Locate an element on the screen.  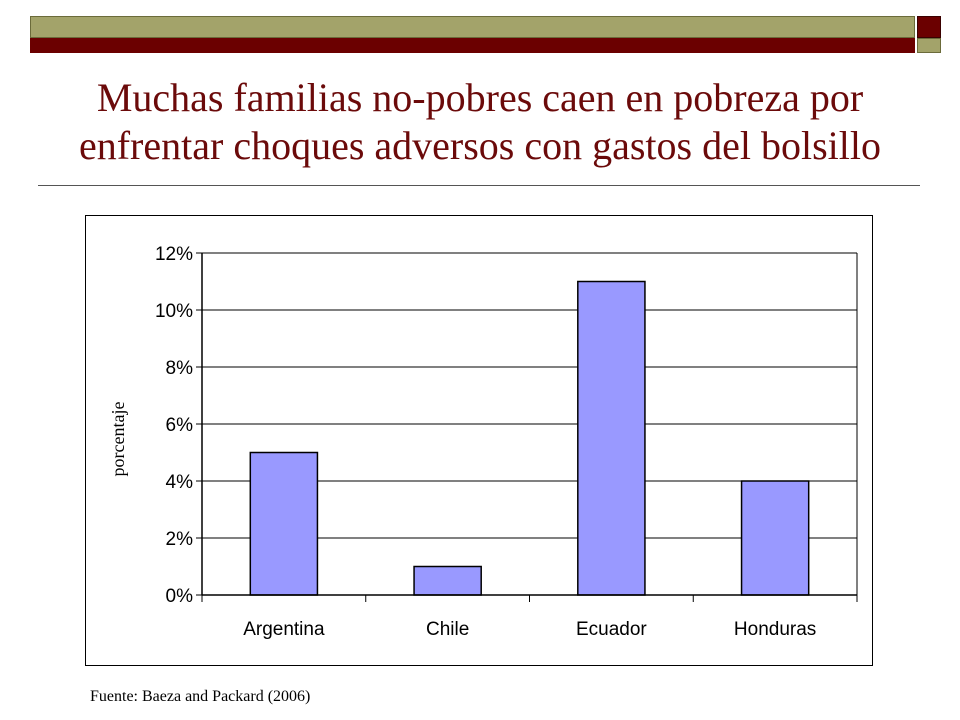
y-axis-label: porcentaje is located at coordinates (118, 439).